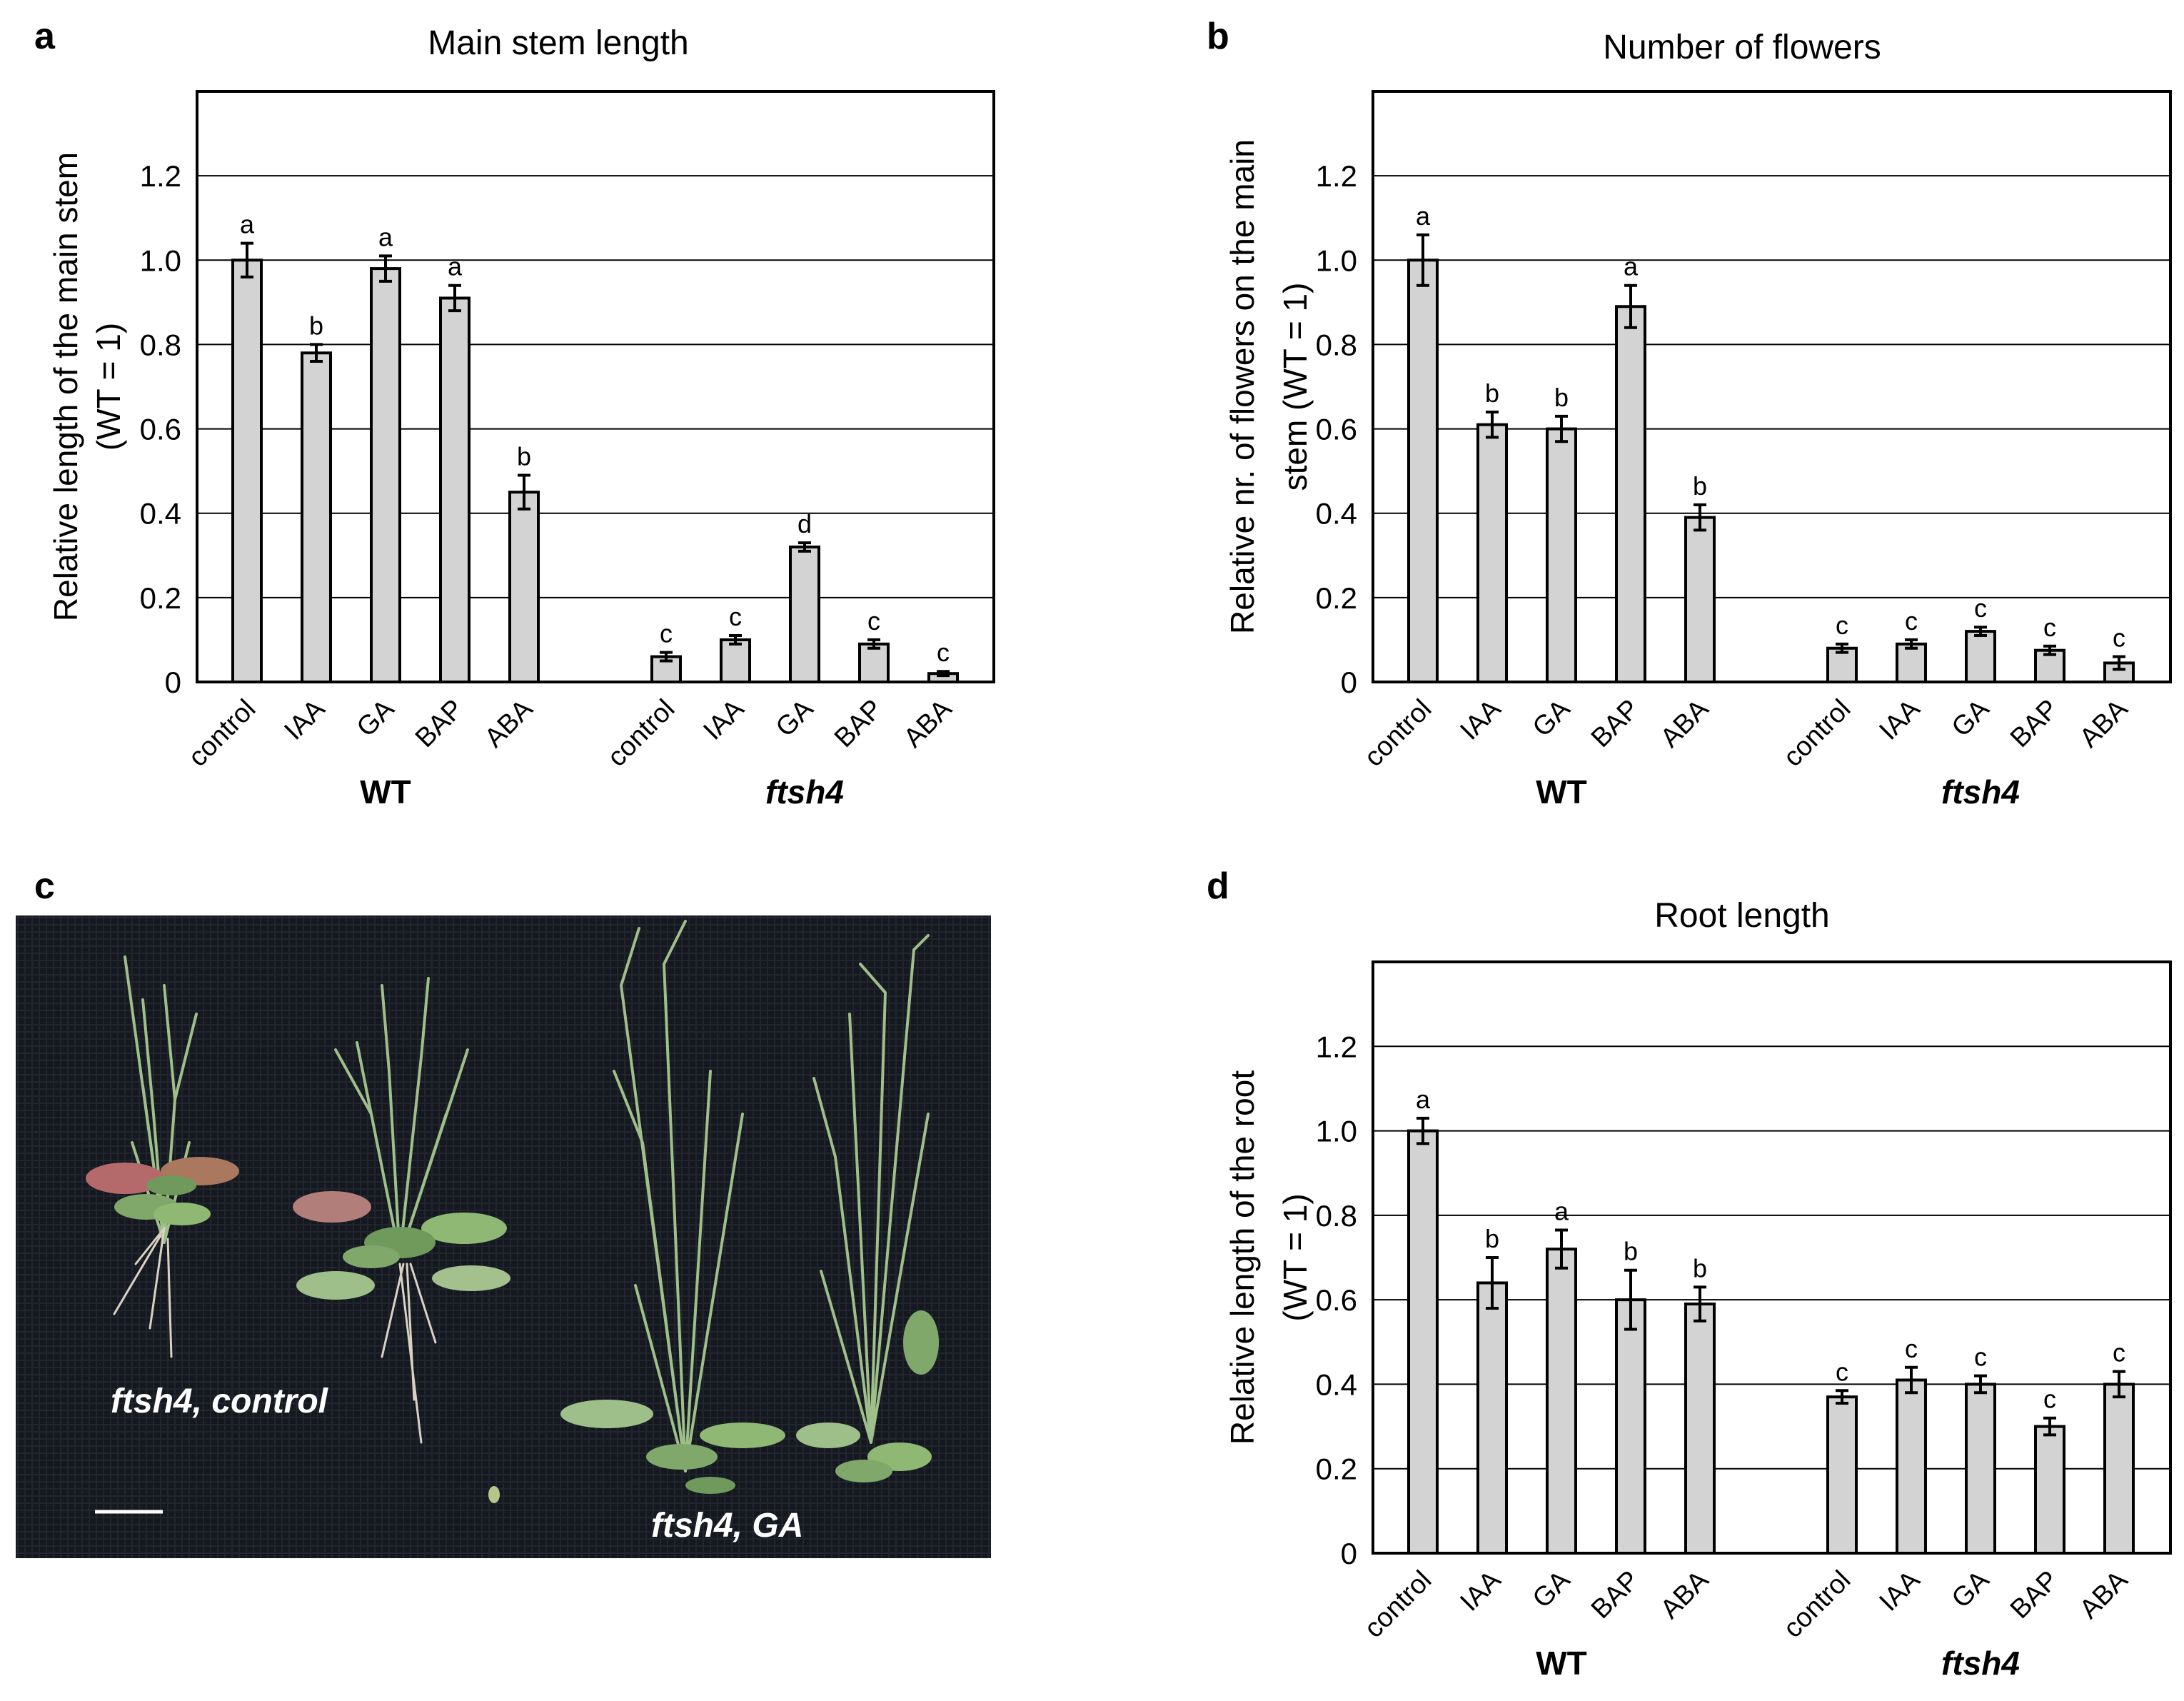 This screenshot has width=2184, height=1701. I want to click on chart-title: Main stem length, so click(558, 43).